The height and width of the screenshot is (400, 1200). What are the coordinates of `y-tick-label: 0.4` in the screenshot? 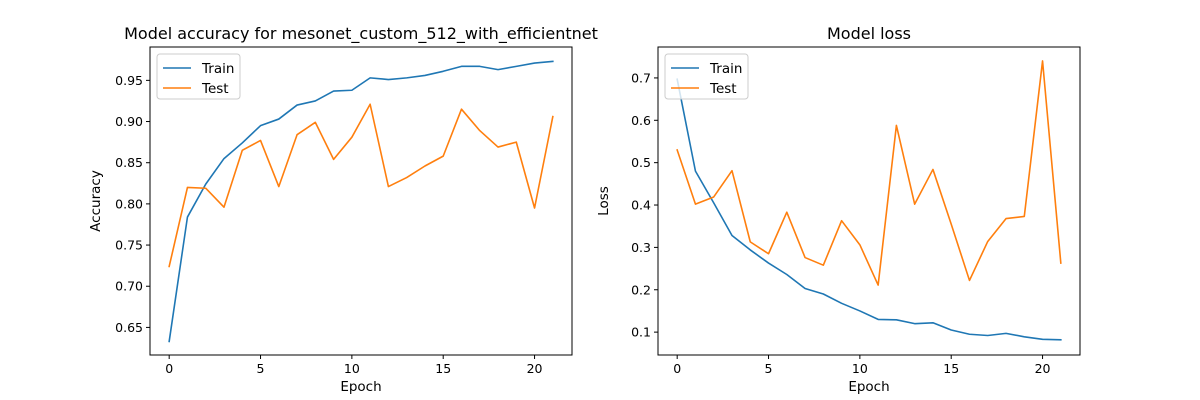 It's located at (641, 205).